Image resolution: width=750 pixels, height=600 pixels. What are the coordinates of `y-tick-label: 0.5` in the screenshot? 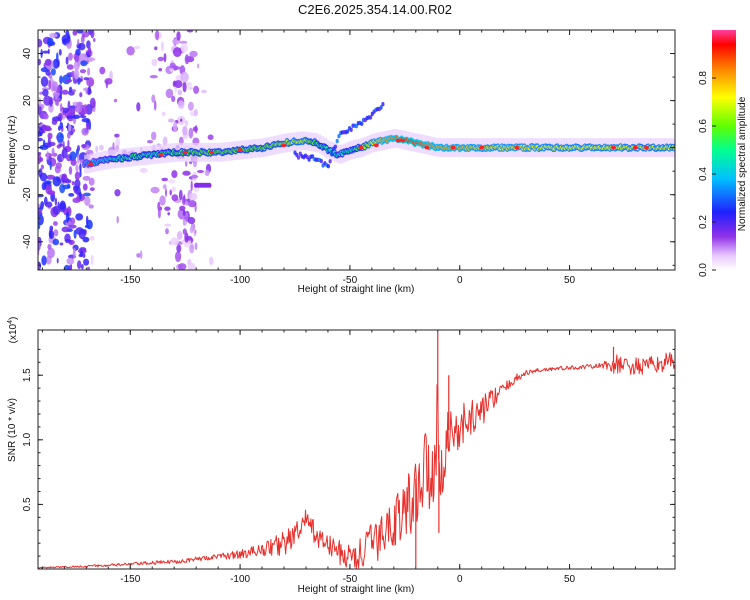 It's located at (27, 504).